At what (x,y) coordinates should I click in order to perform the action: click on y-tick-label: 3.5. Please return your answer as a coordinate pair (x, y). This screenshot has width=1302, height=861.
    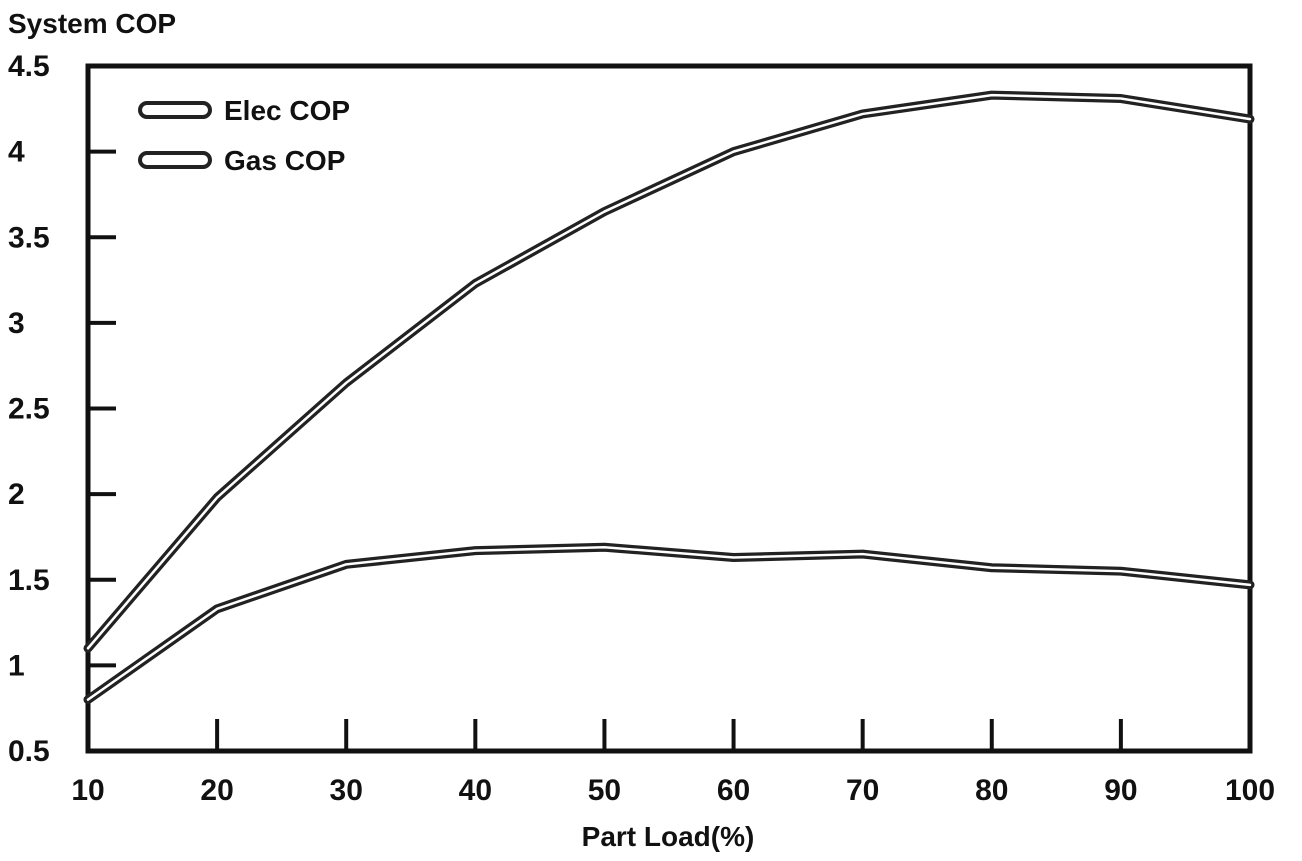
    Looking at the image, I should click on (29, 237).